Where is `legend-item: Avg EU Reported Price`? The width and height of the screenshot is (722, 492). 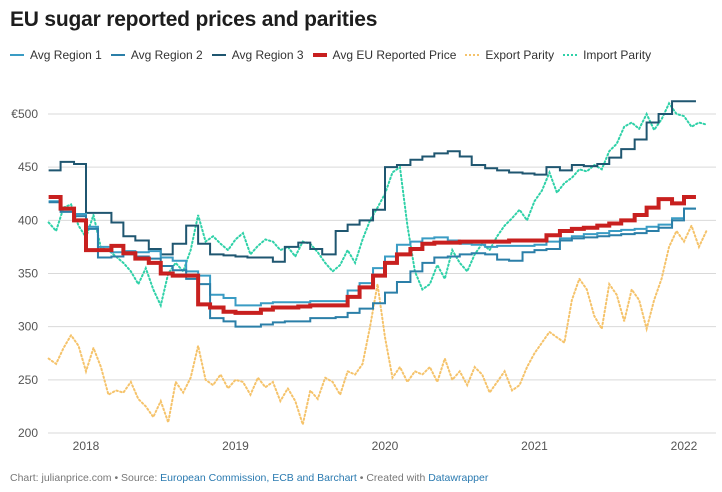
legend-item: Avg EU Reported Price is located at coordinates (384, 55).